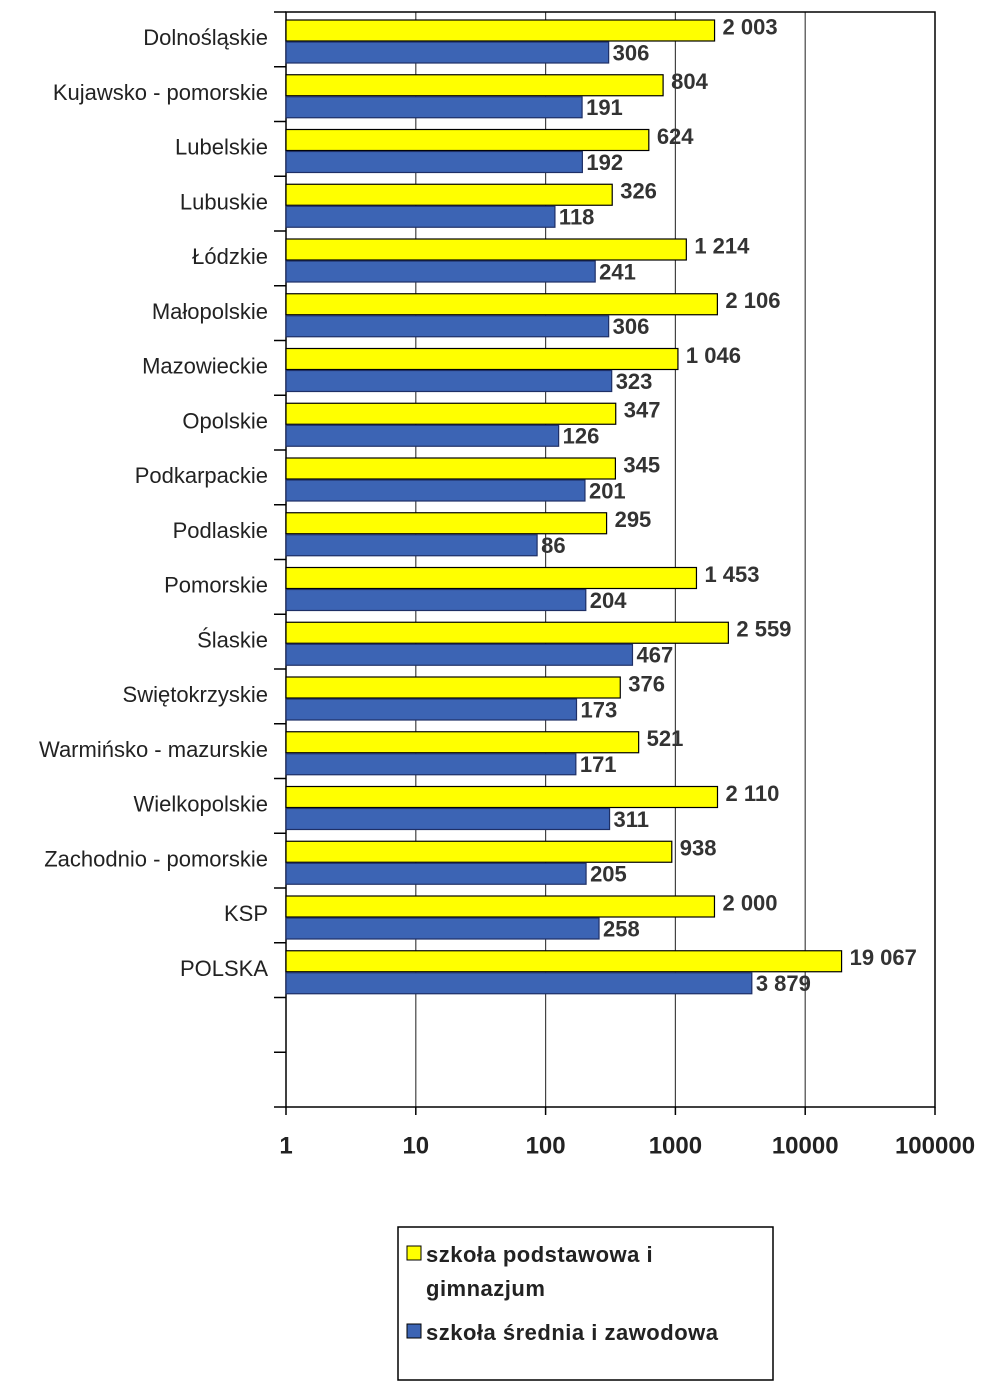  I want to click on data-label: 326, so click(638, 191).